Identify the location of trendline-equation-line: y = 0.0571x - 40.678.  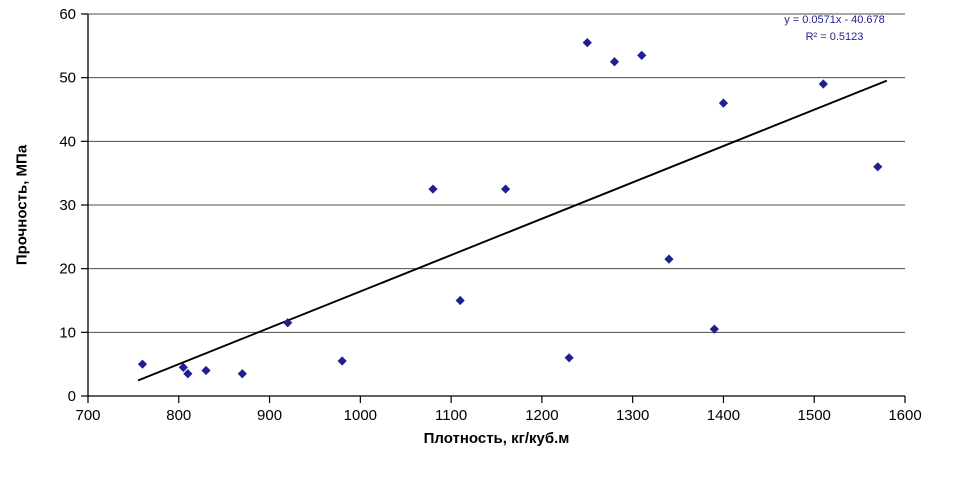
(834, 20).